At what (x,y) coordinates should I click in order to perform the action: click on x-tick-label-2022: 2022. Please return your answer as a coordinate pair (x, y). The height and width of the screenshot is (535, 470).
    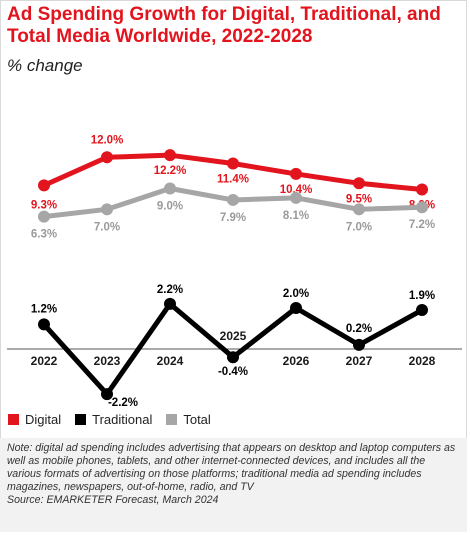
    Looking at the image, I should click on (44, 361).